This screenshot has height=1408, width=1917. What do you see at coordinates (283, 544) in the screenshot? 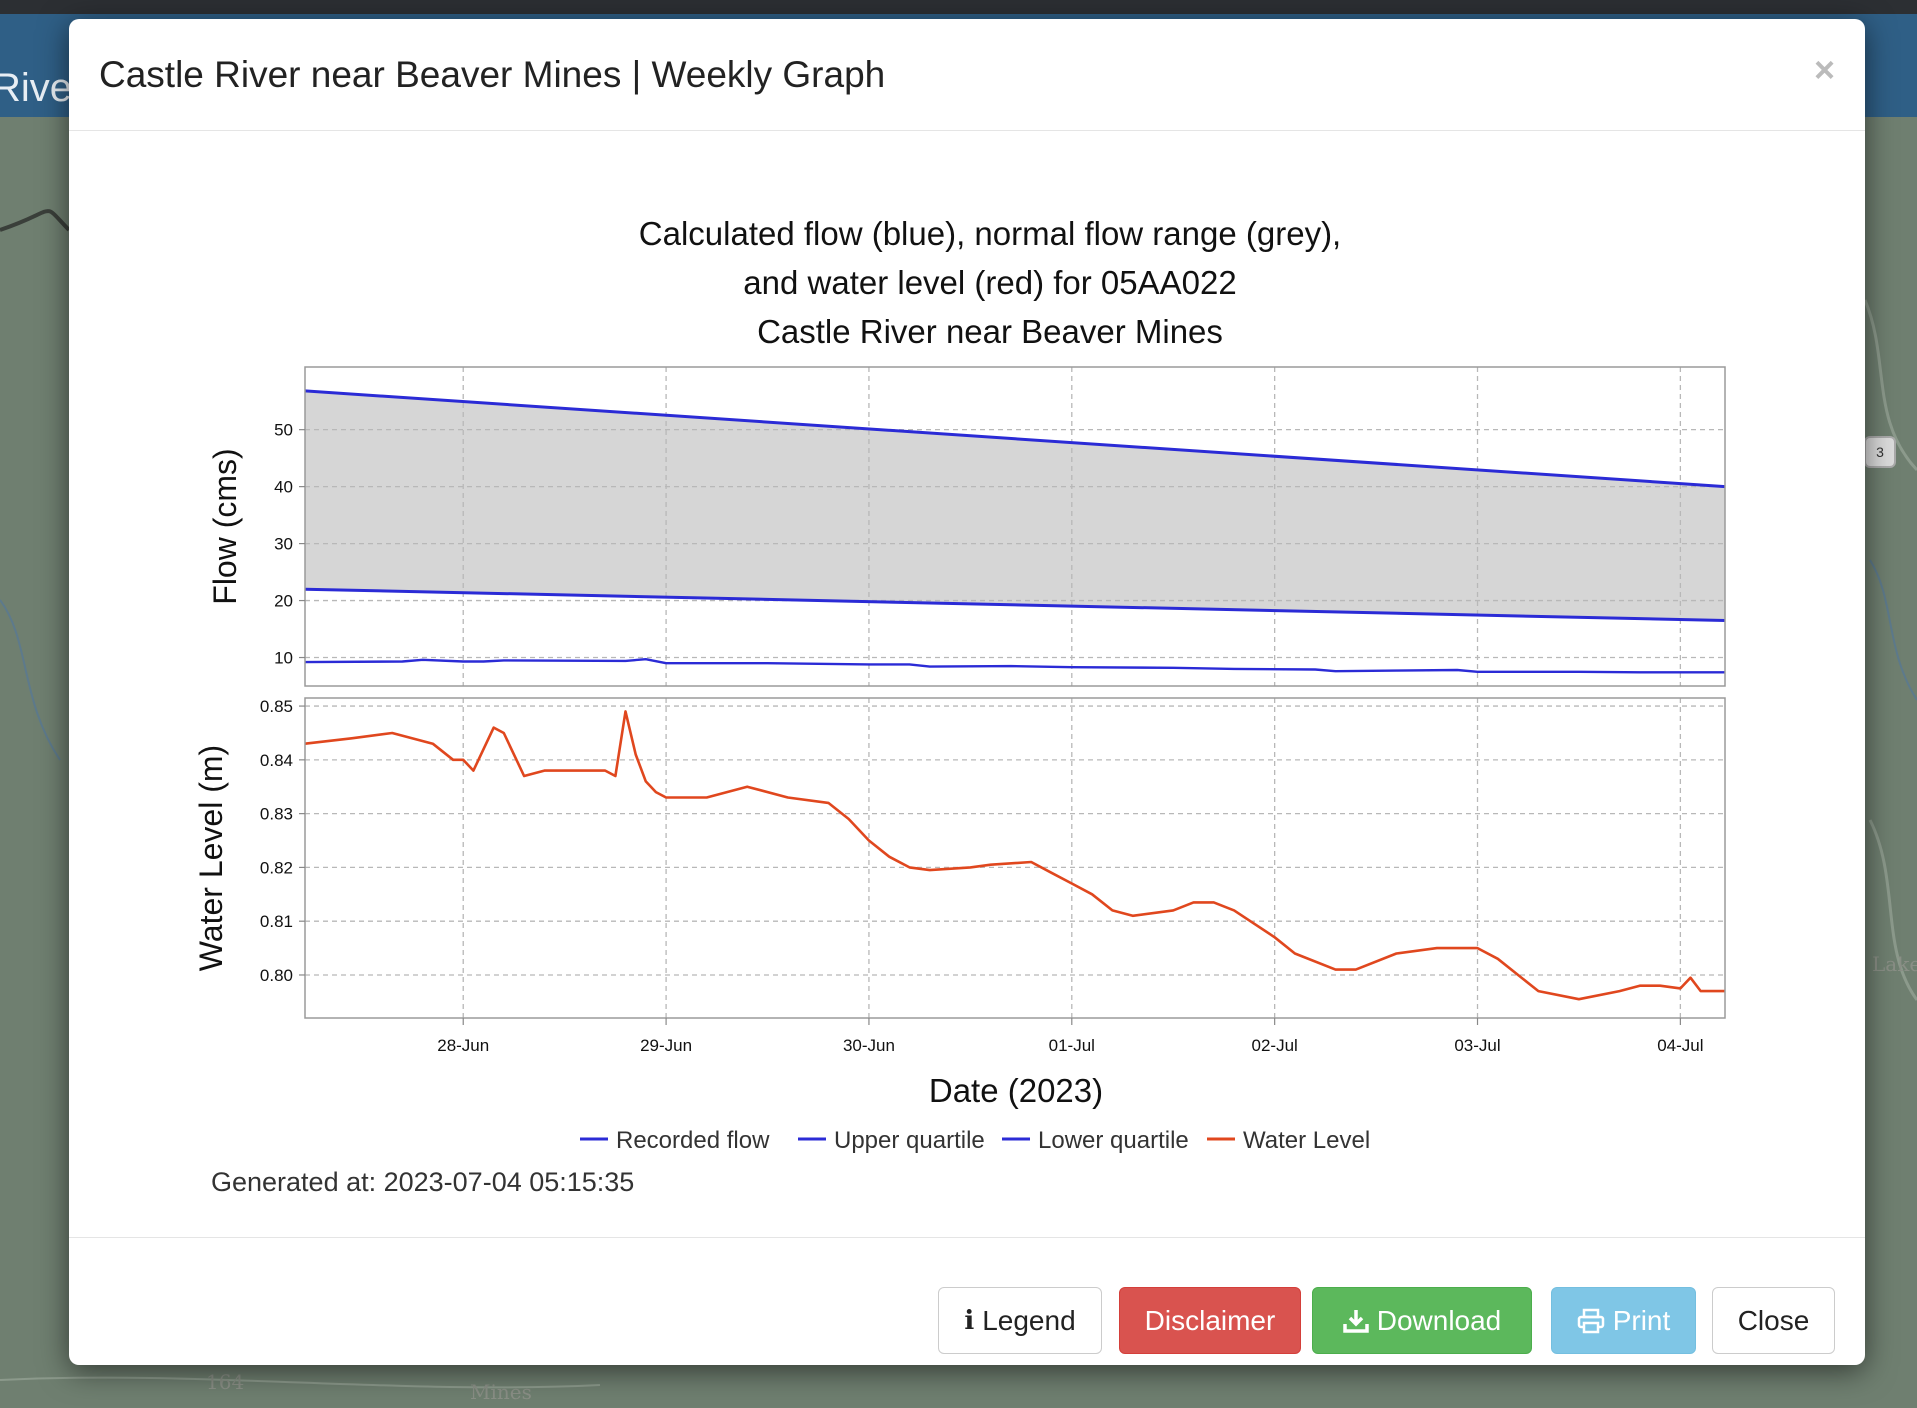
I see `y-tick-label: 30` at bounding box center [283, 544].